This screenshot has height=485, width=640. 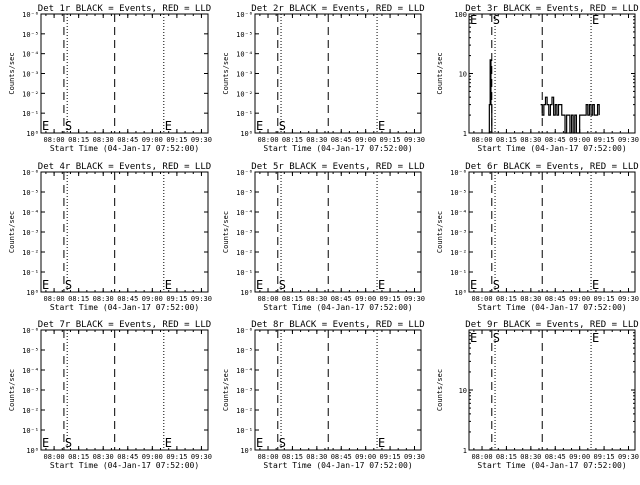 I want to click on y-tick-label: 100, so click(x=460, y=15).